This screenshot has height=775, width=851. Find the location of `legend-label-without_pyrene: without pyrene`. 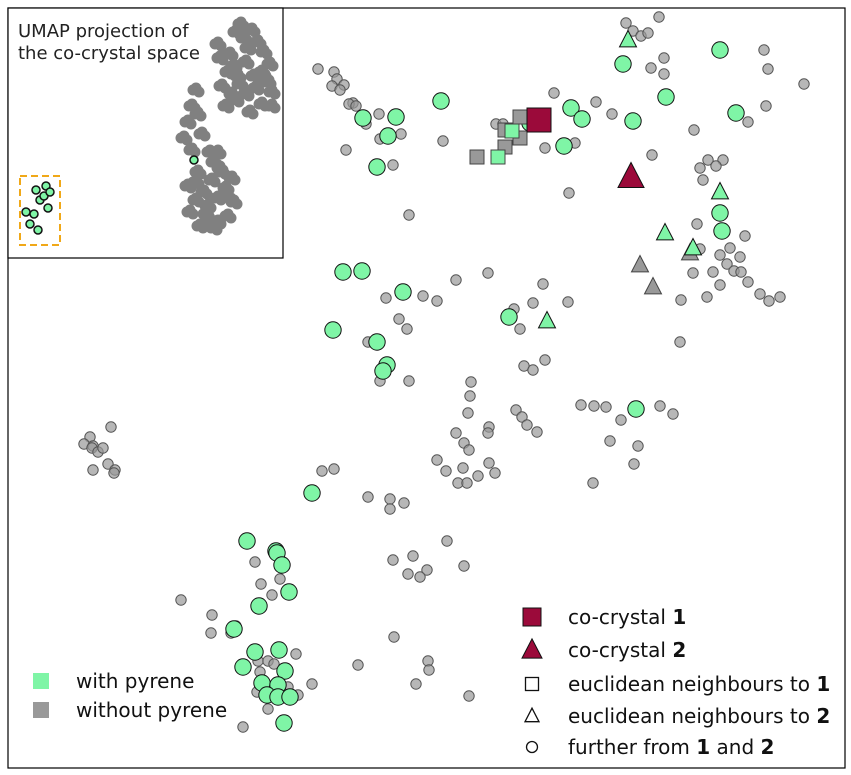

legend-label-without_pyrene: without pyrene is located at coordinates (151, 710).